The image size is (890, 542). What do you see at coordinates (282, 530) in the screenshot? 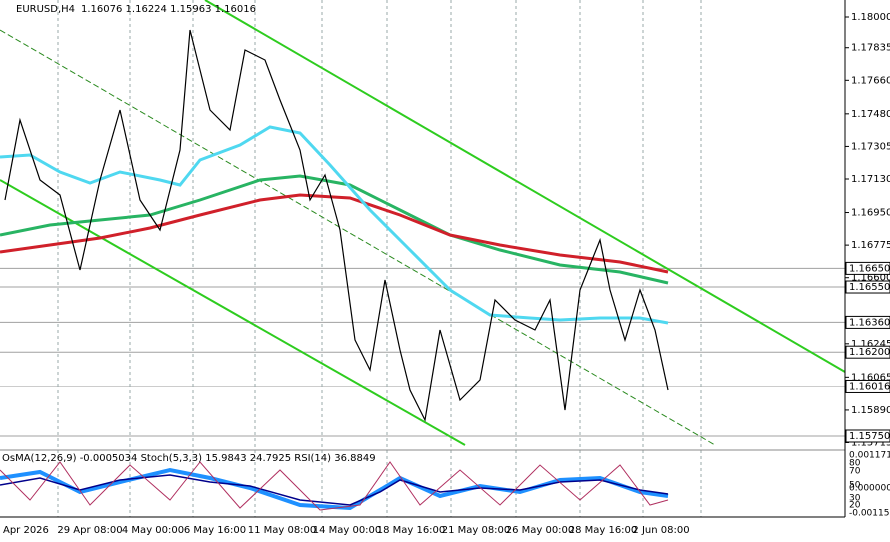
I see `time-tick-label: 11 May 08:00` at bounding box center [282, 530].